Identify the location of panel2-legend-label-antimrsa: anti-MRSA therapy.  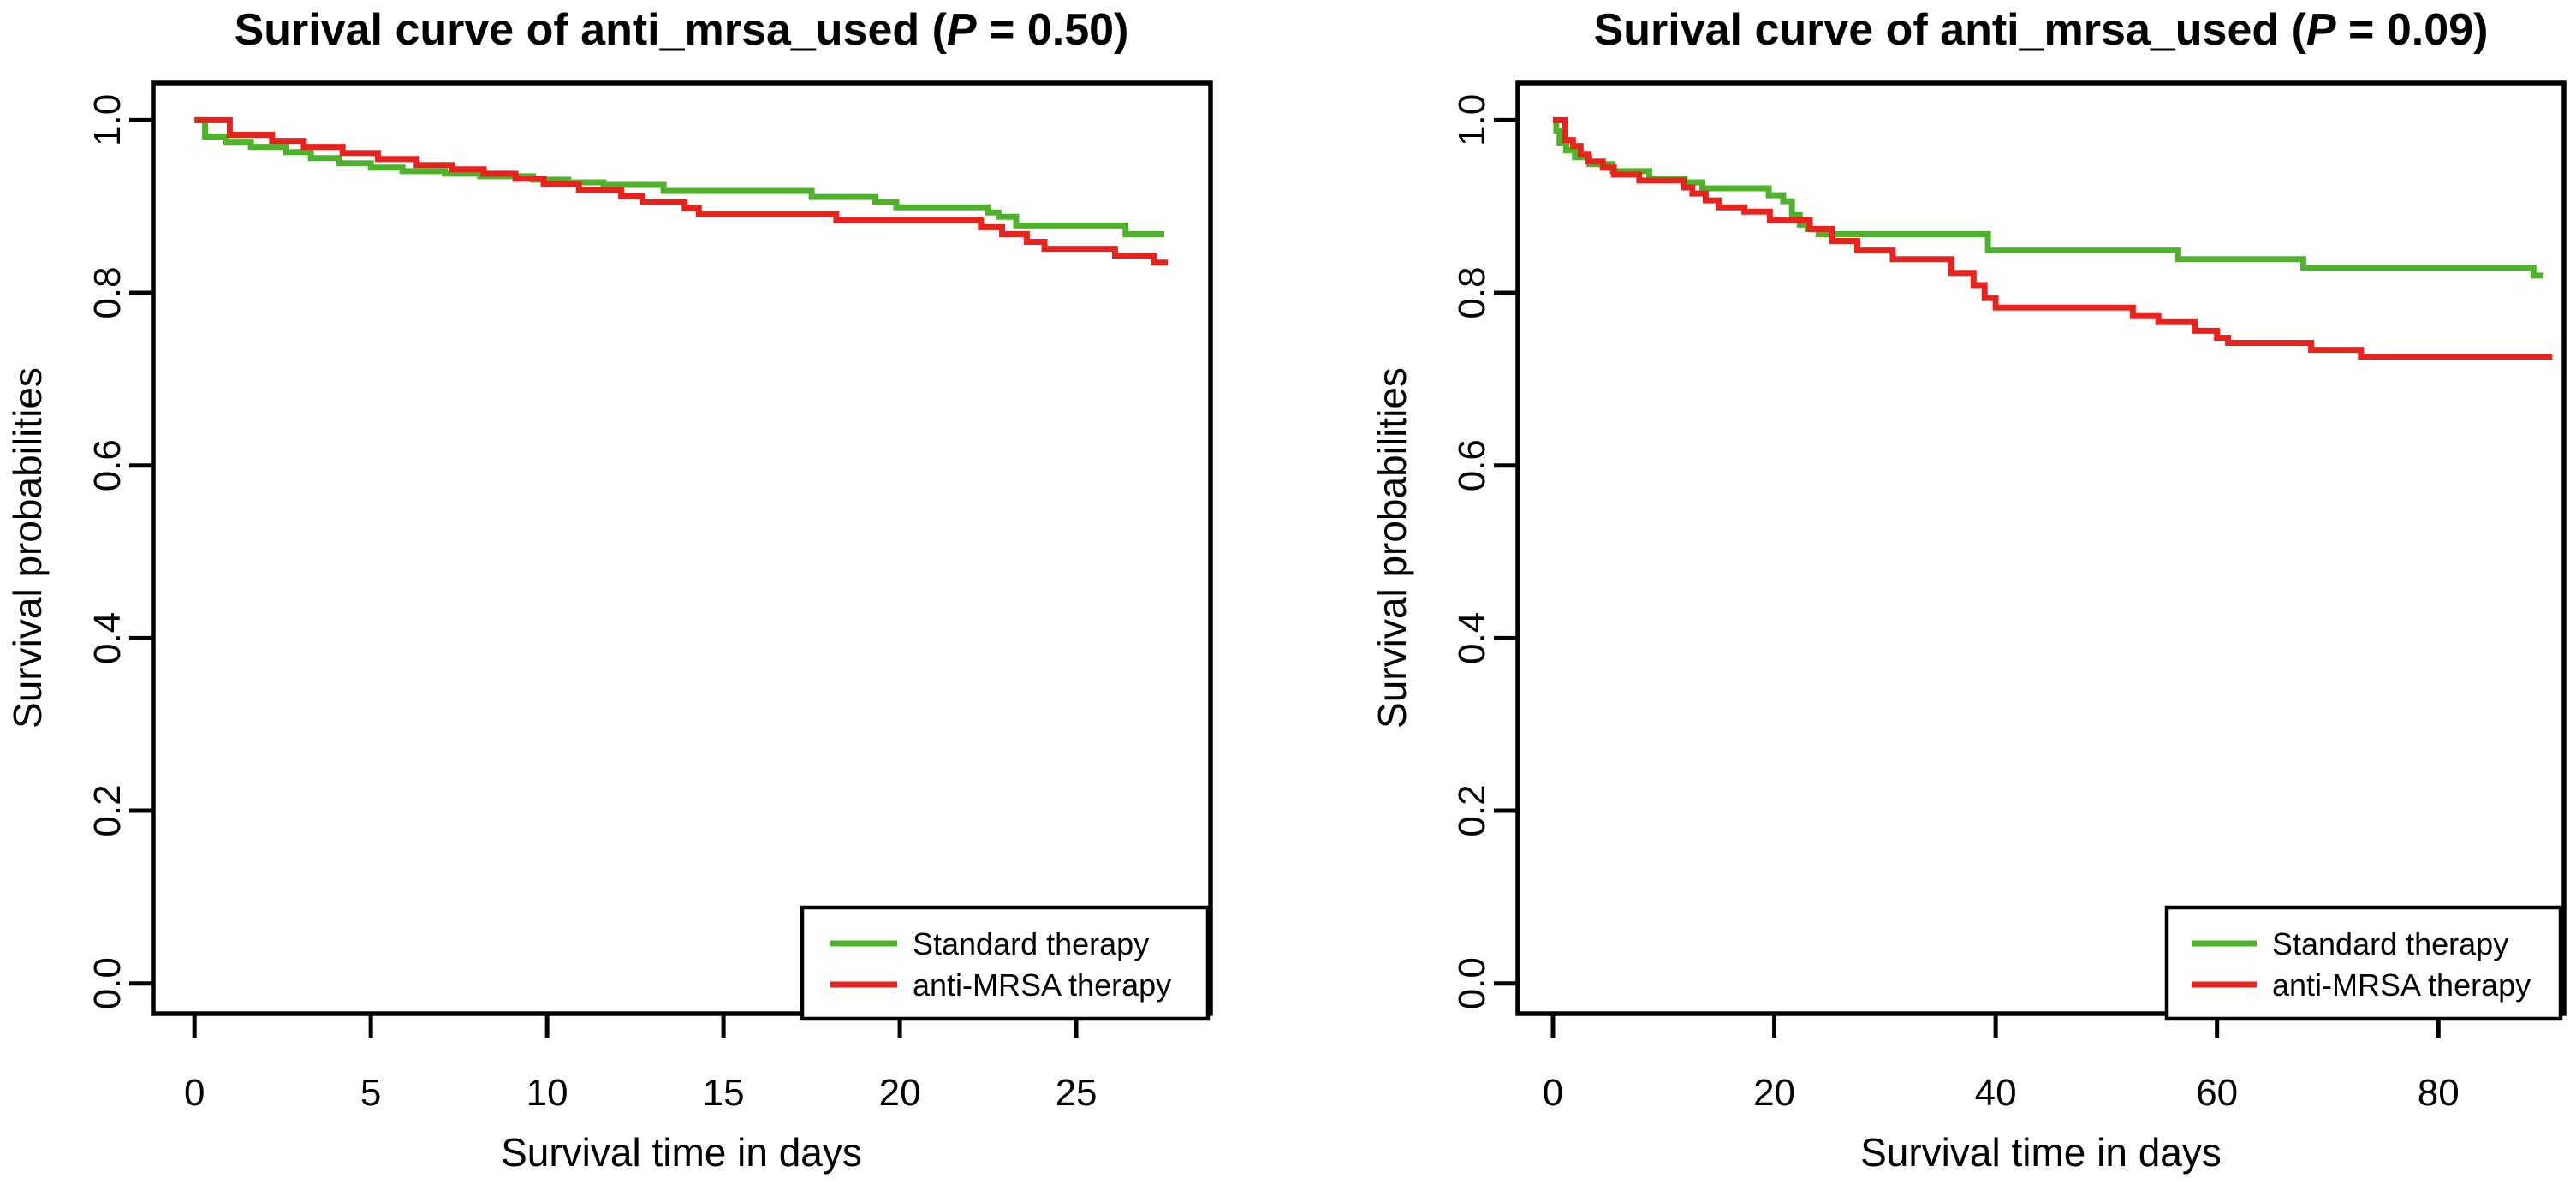
(2402, 985).